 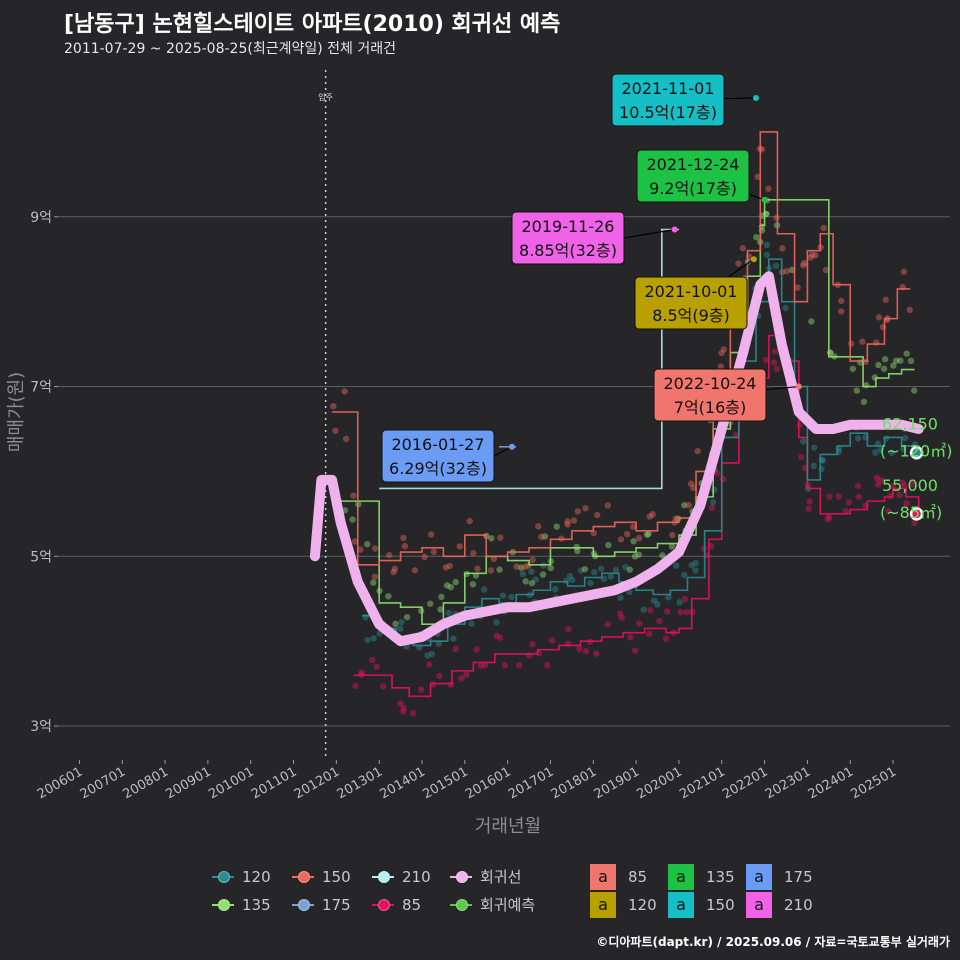 I want to click on forecast-area: (~120㎡), so click(x=916, y=451).